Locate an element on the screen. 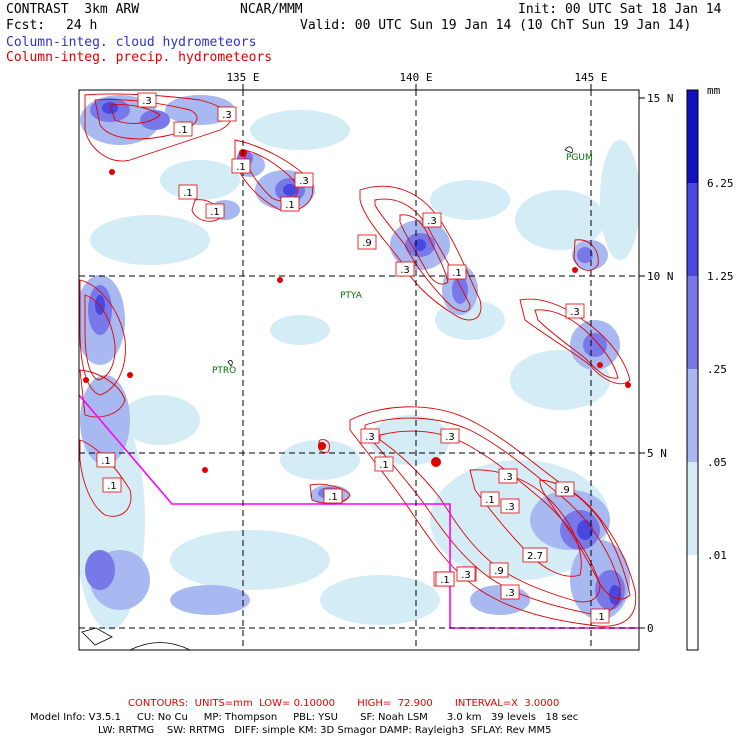  station-ptya: PTYA is located at coordinates (351, 296).